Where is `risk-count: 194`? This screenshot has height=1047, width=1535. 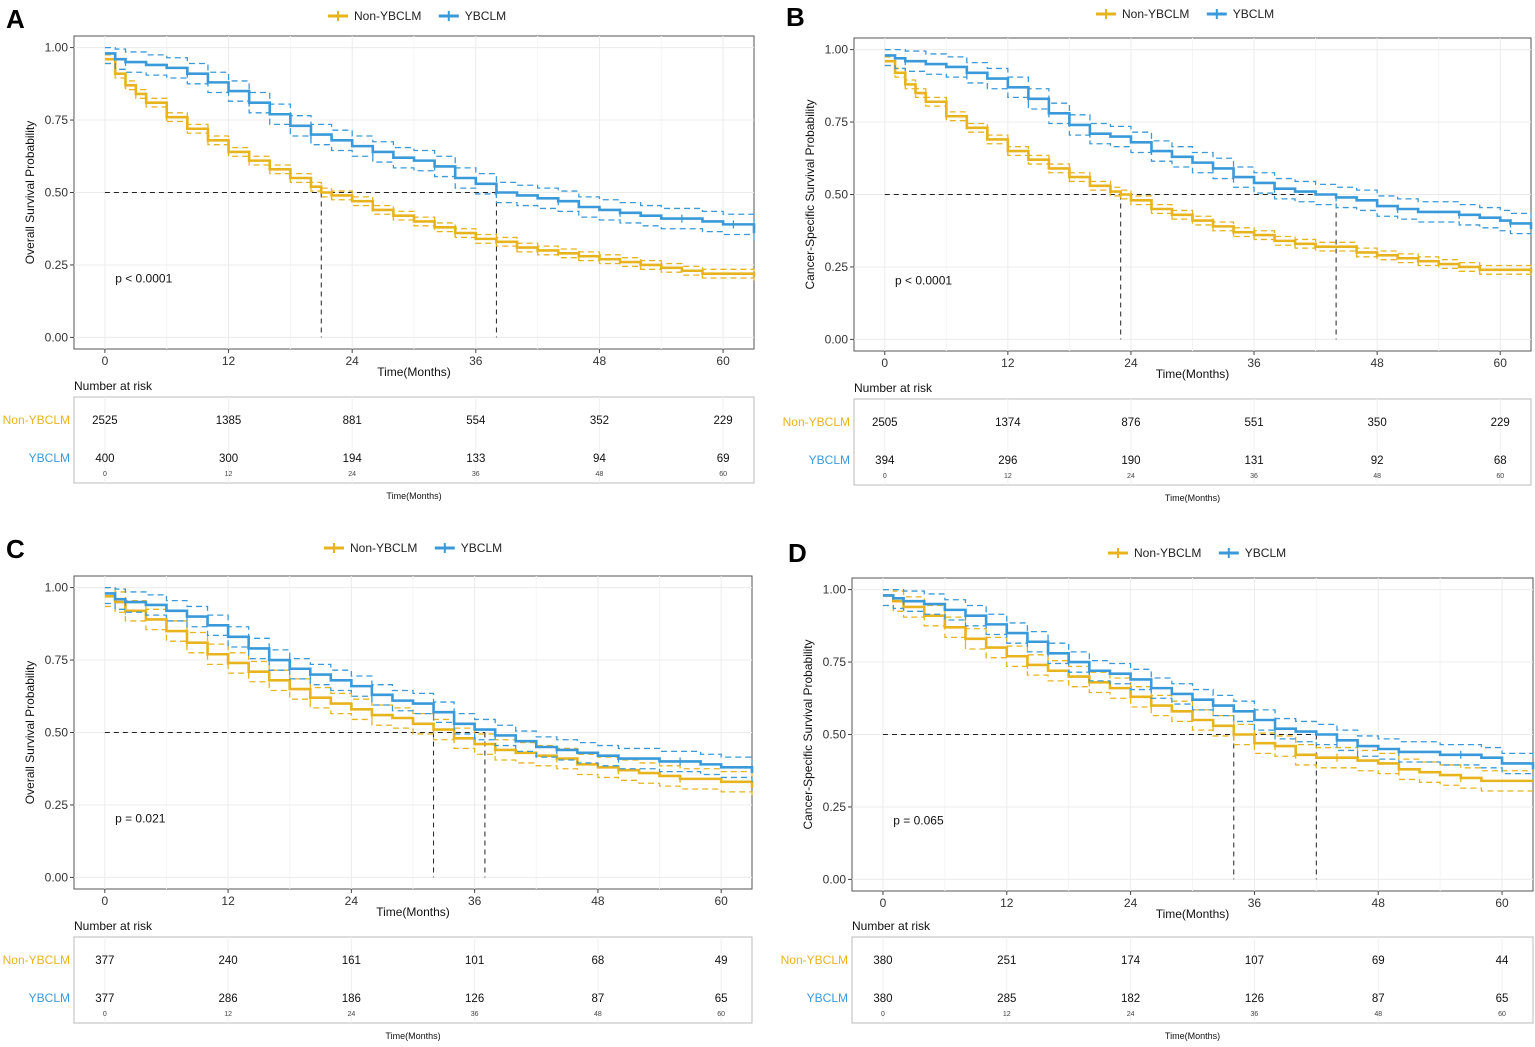
risk-count: 194 is located at coordinates (353, 459).